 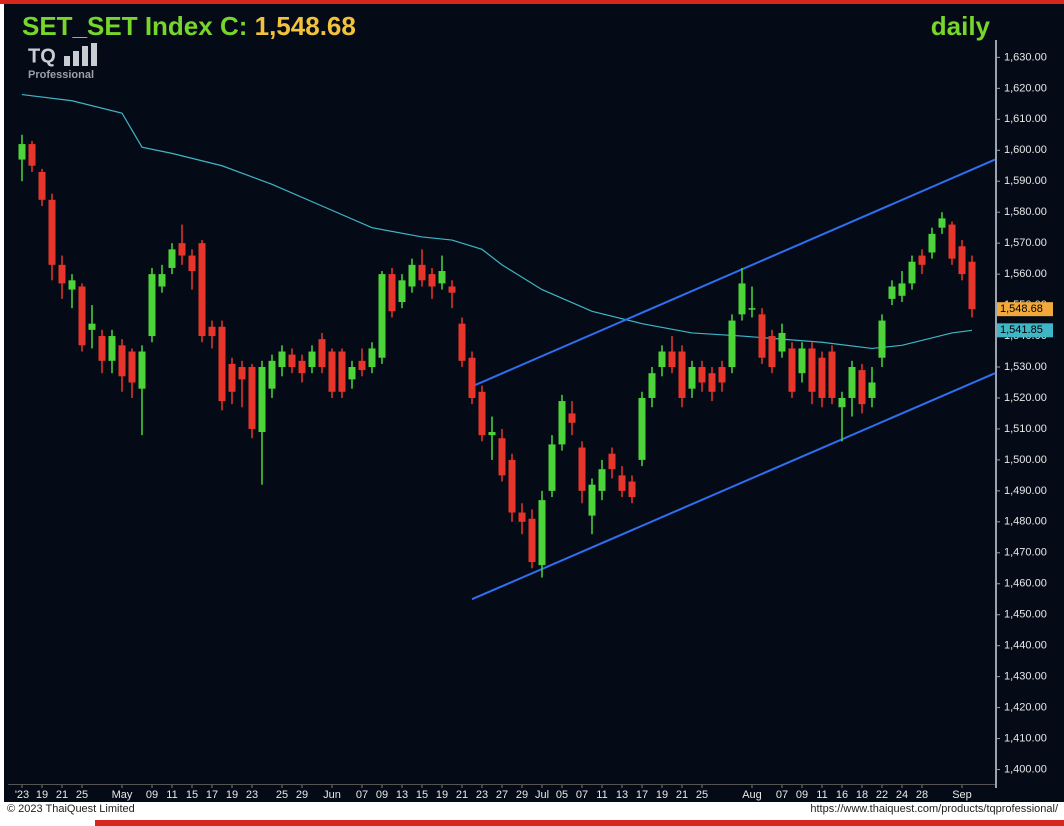 I want to click on title-text: SET_SET Index C:, so click(x=134, y=26).